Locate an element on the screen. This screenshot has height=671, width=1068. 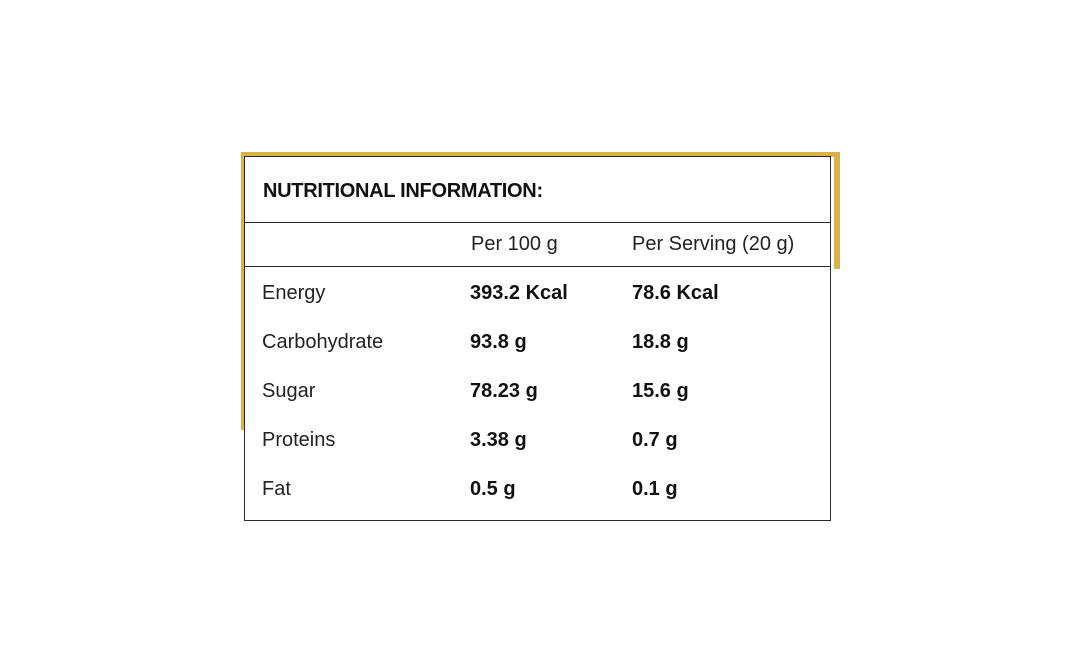
value-per-serving: 78.6 Kcal is located at coordinates (675, 293).